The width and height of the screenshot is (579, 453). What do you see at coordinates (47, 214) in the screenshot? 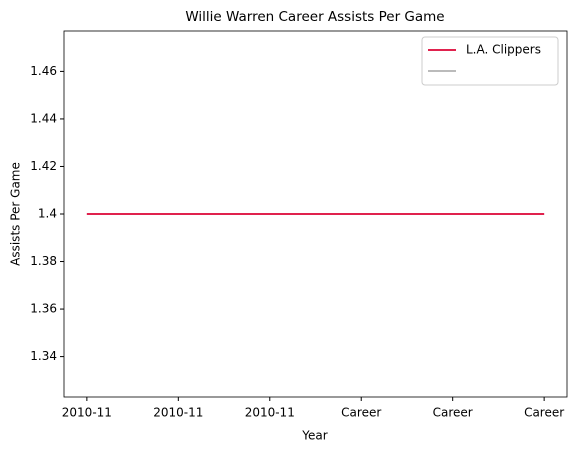
I see `y-tick-label: 1.4` at bounding box center [47, 214].